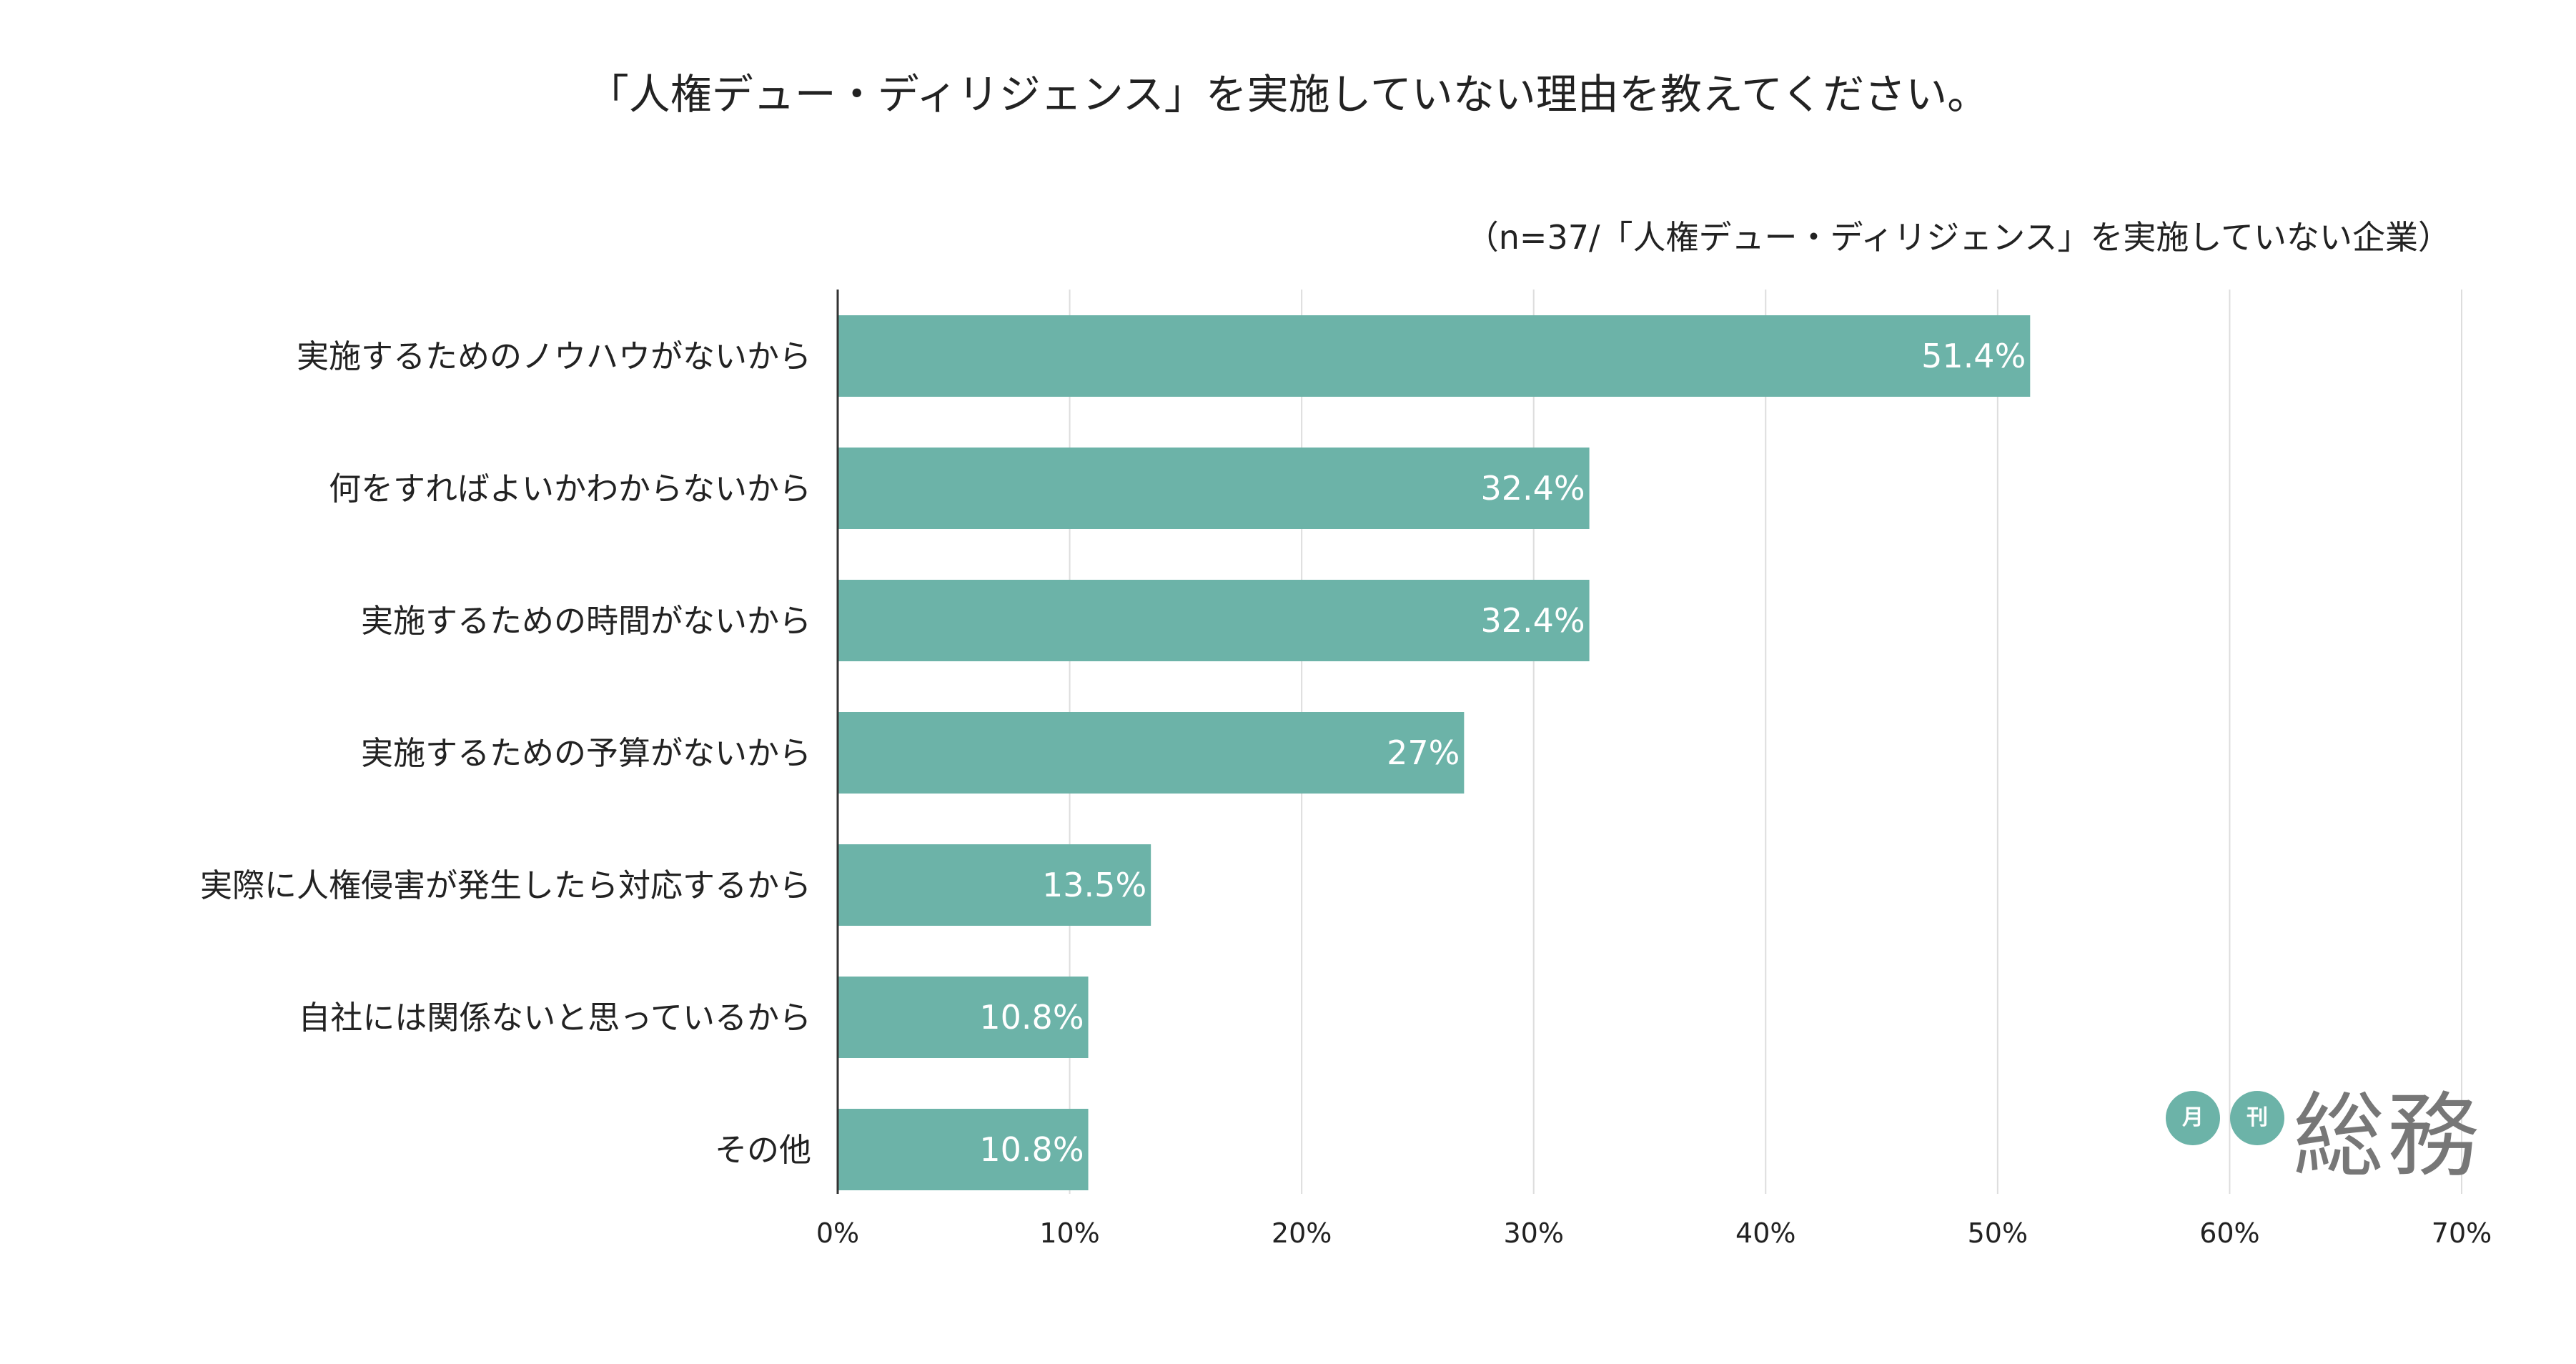  Describe the element at coordinates (1288, 94) in the screenshot. I see `chart-title: 「人権デュー・ディリジェンス」を実施していない理由を教えてください。` at that location.